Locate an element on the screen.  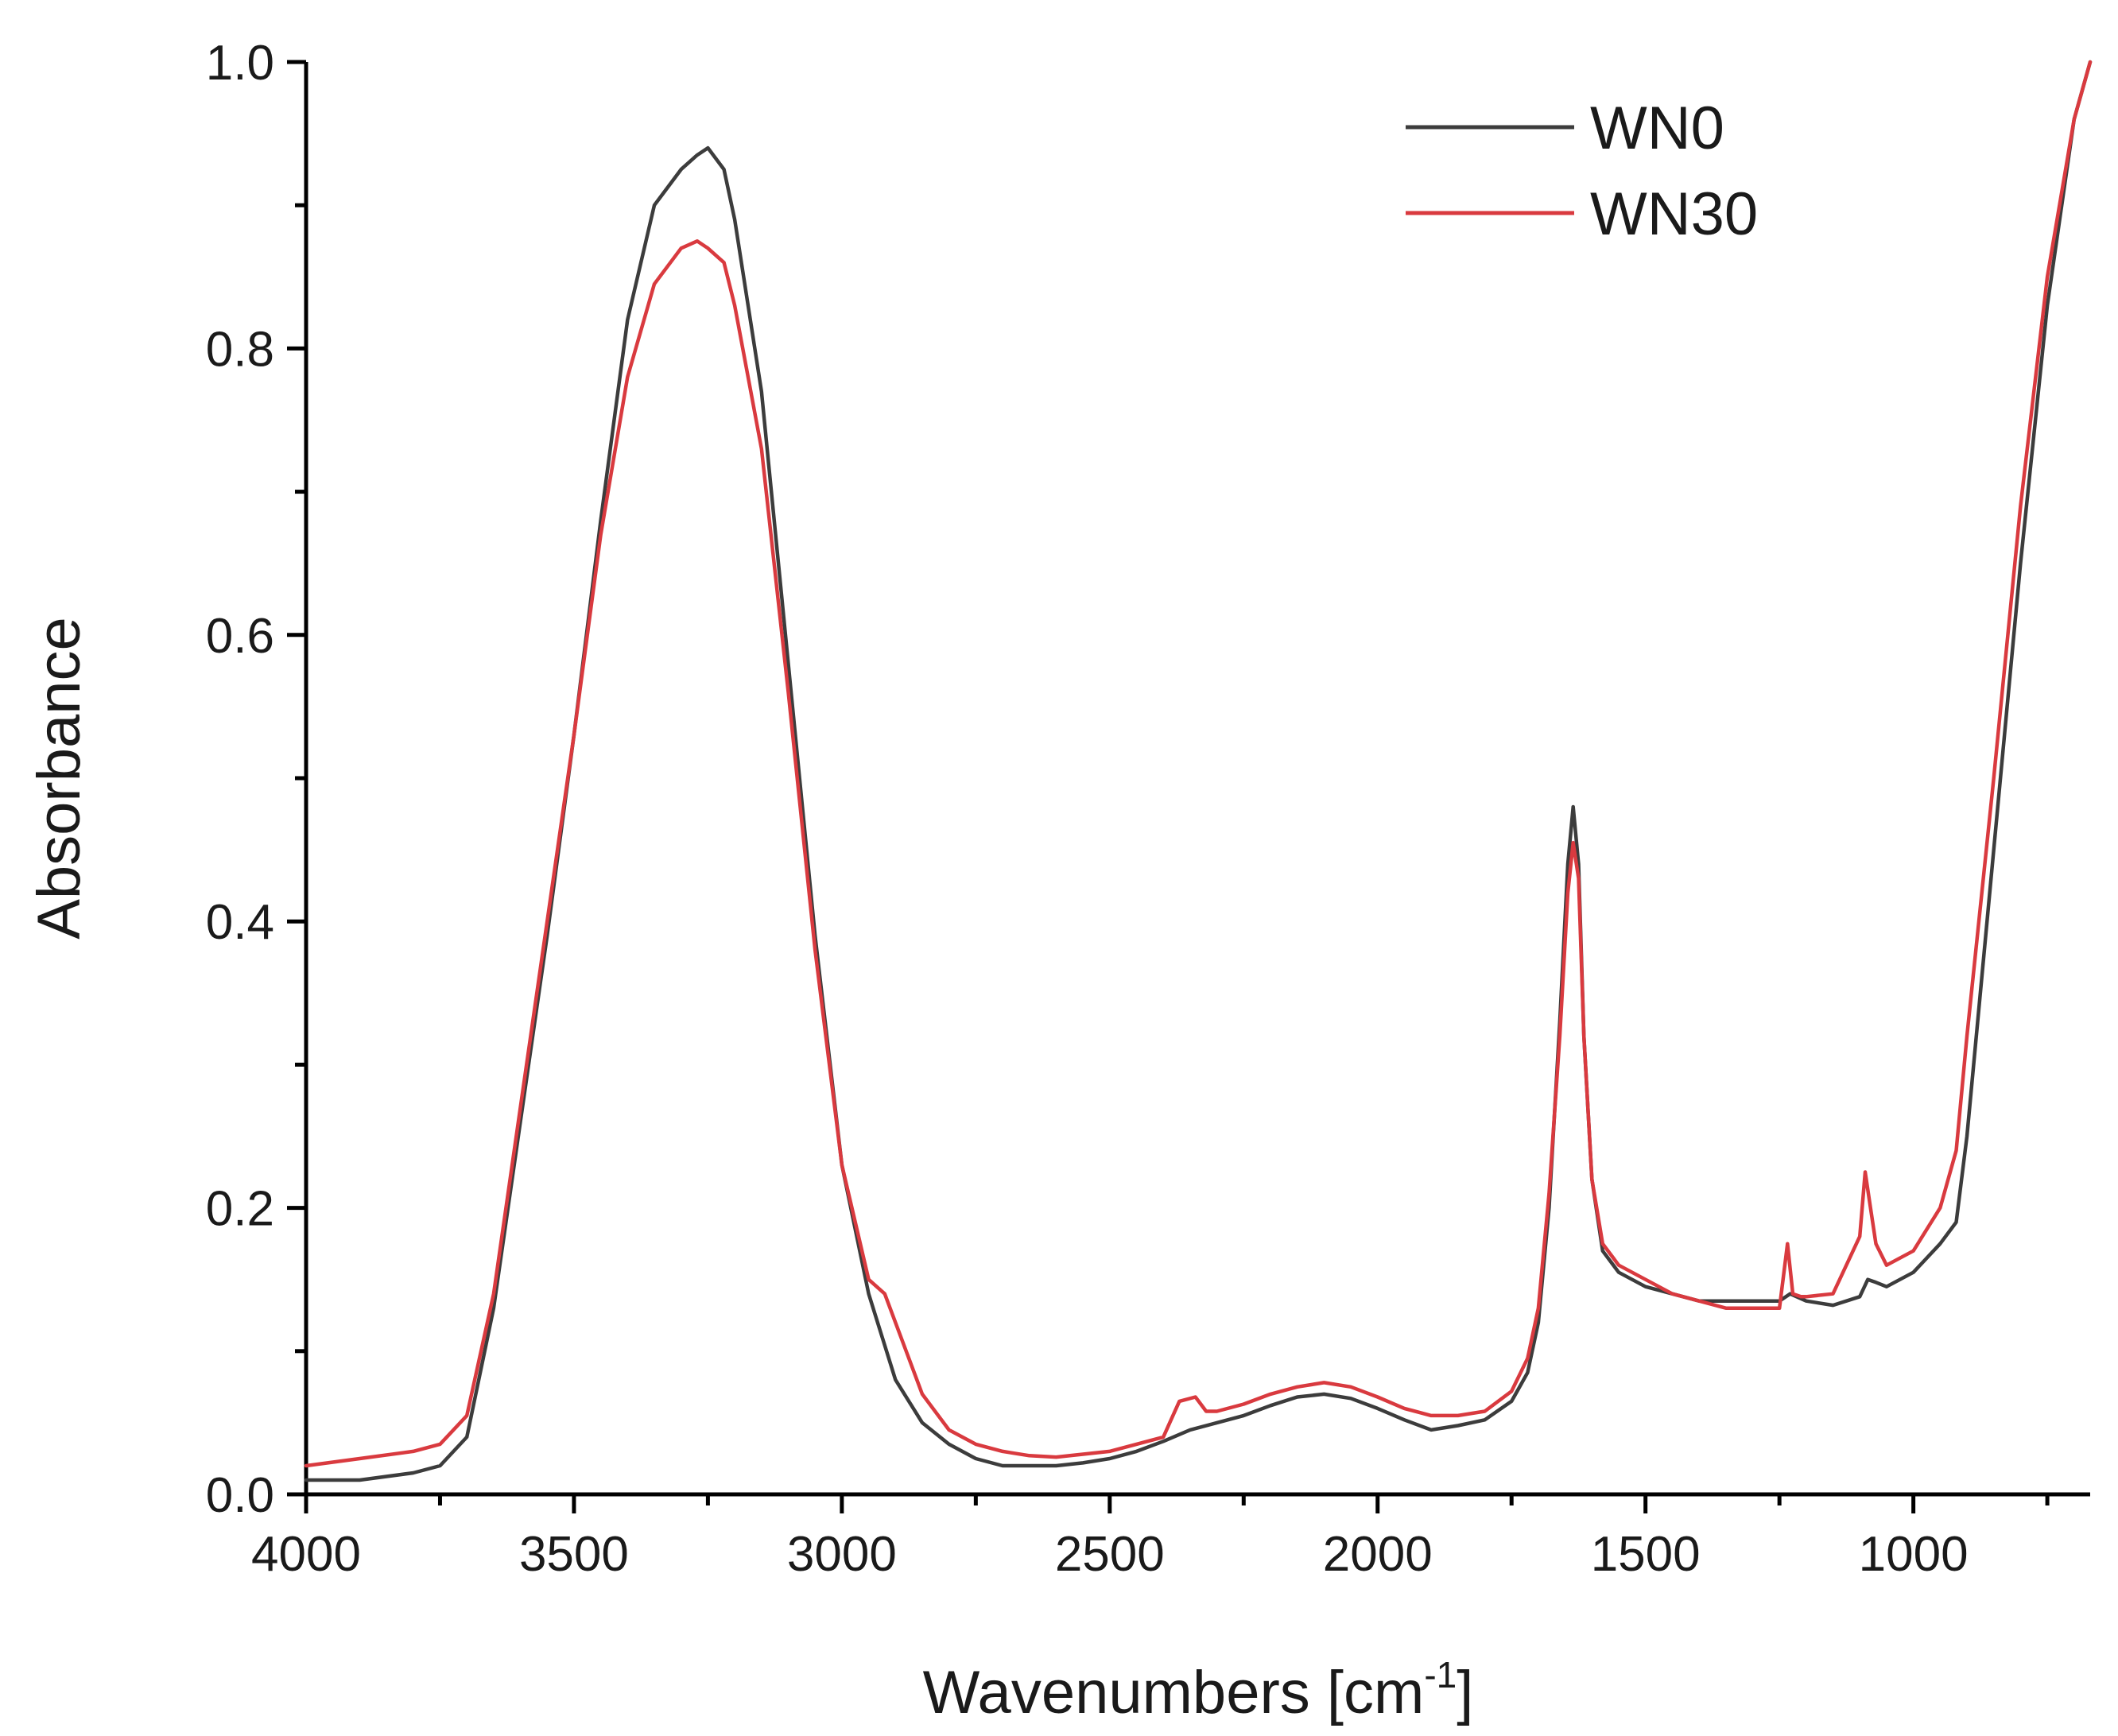
x-tick-label: 2000 is located at coordinates (1378, 1554).